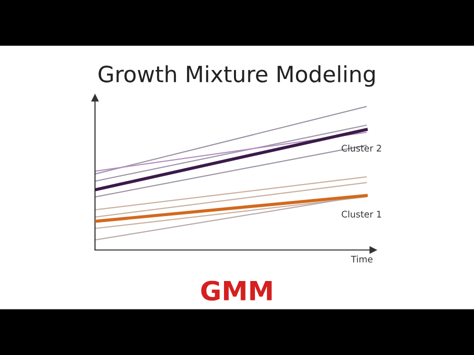 The width and height of the screenshot is (474, 355). What do you see at coordinates (236, 290) in the screenshot?
I see `text: GMM` at bounding box center [236, 290].